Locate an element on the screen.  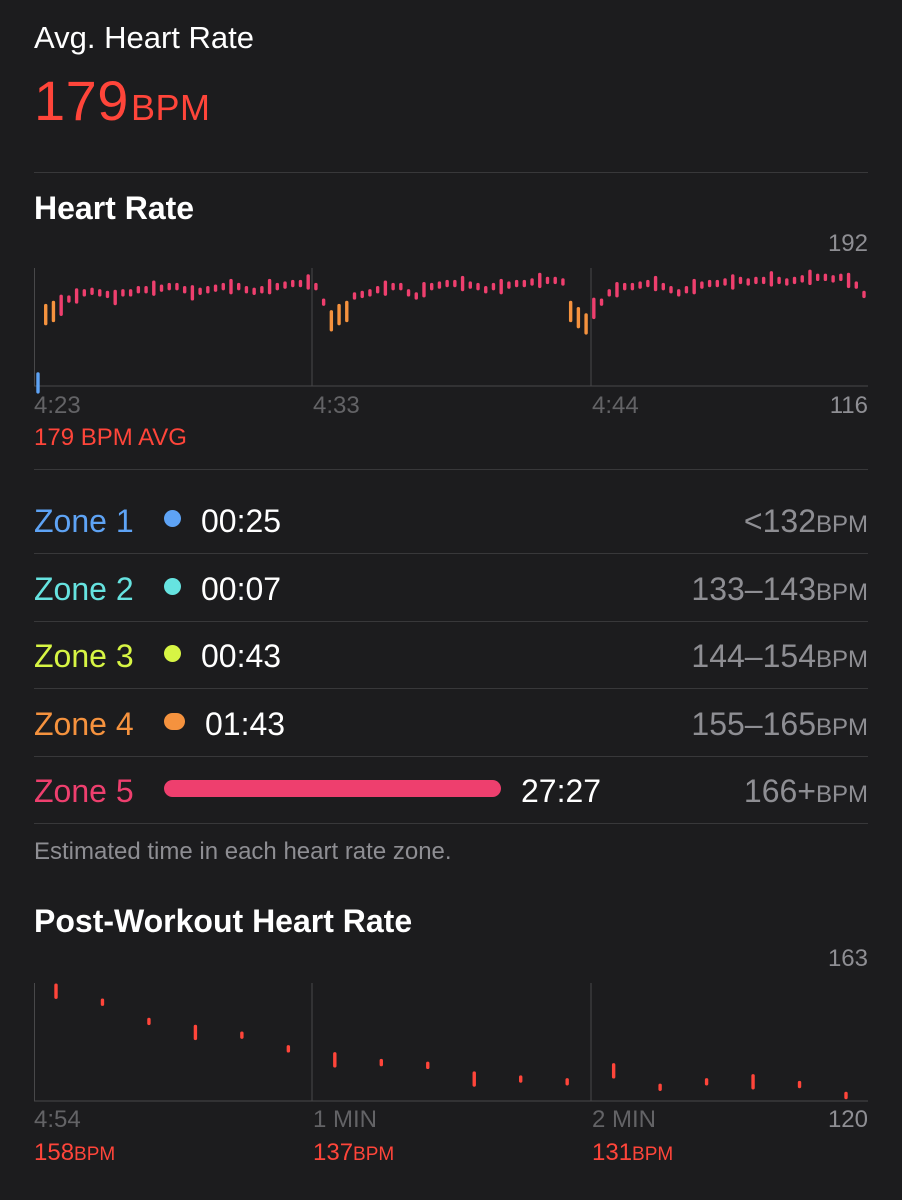
post-bpm-label-1: 158BPM is located at coordinates (74, 1153).